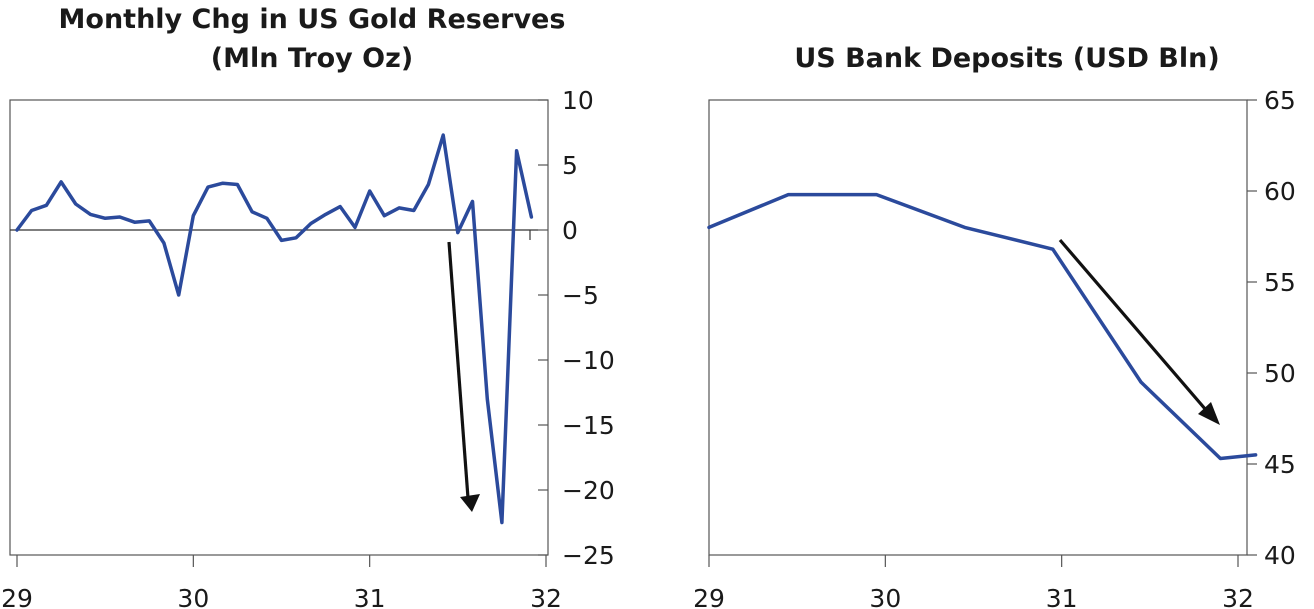 This screenshot has width=1314, height=609. What do you see at coordinates (312, 58) in the screenshot?
I see `chart-subtitle: (Mln Troy Oz)` at bounding box center [312, 58].